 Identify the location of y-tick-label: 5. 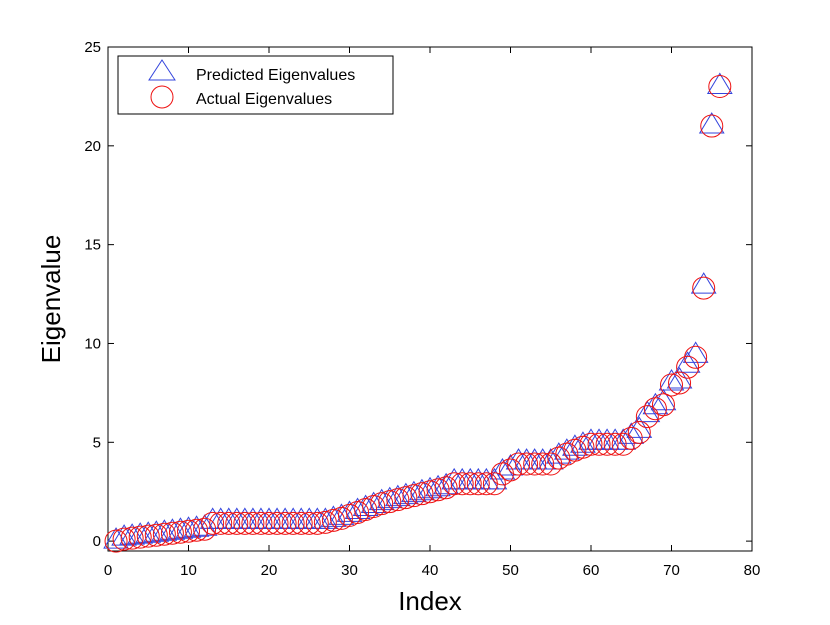
(97, 442).